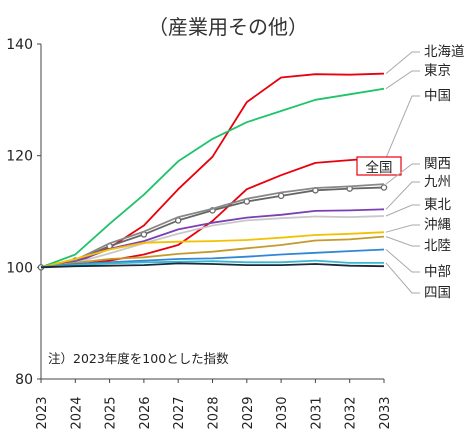  Describe the element at coordinates (437, 71) in the screenshot. I see `series-label: 東京` at that location.